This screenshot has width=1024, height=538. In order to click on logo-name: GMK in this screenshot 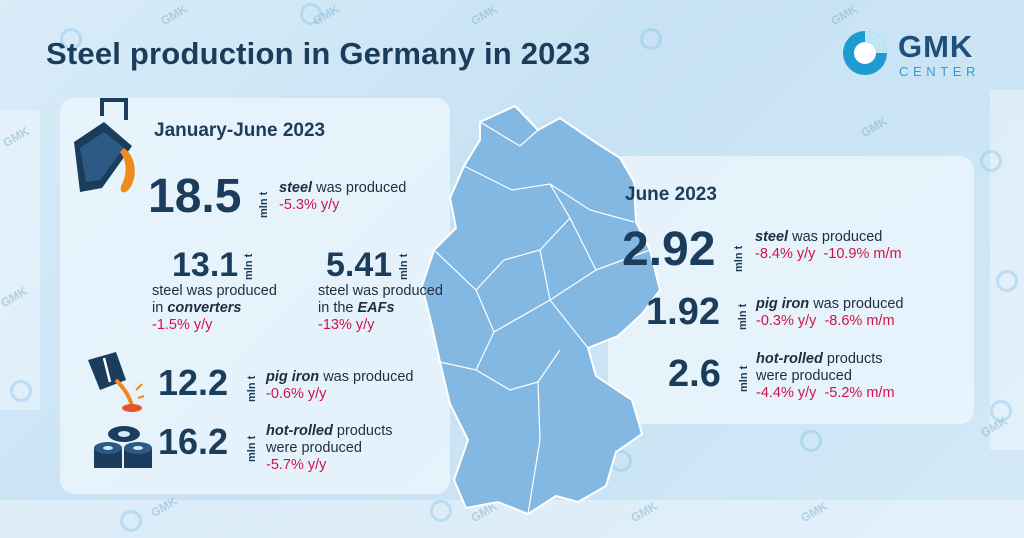, I will do `click(936, 46)`.